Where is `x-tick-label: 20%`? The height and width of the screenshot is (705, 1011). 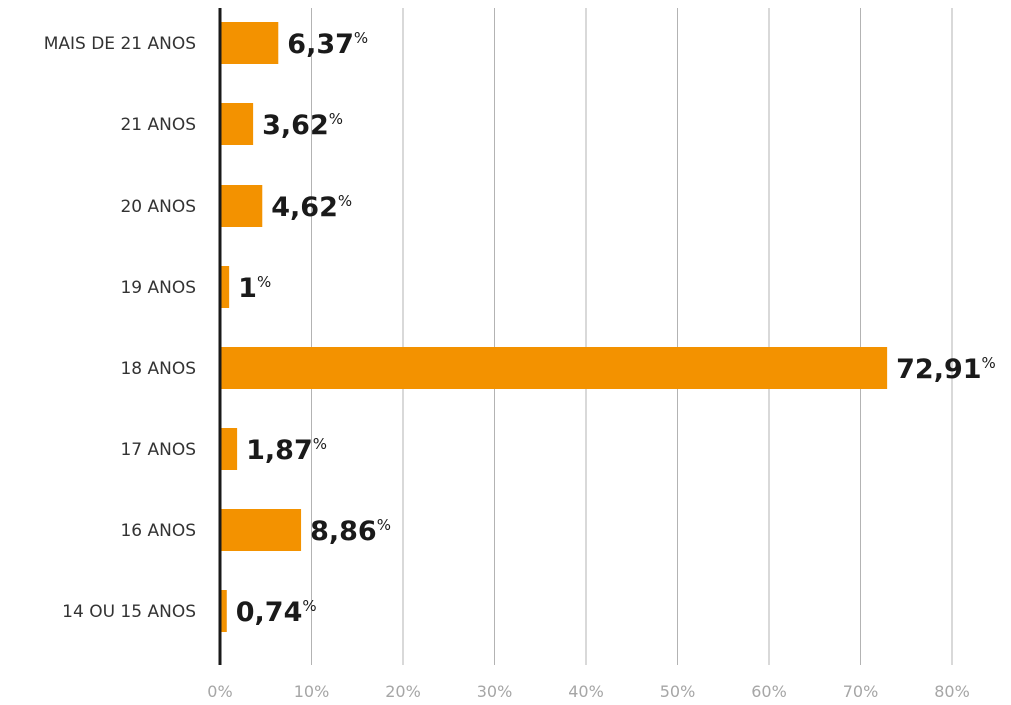 x-tick-label: 20% is located at coordinates (403, 691).